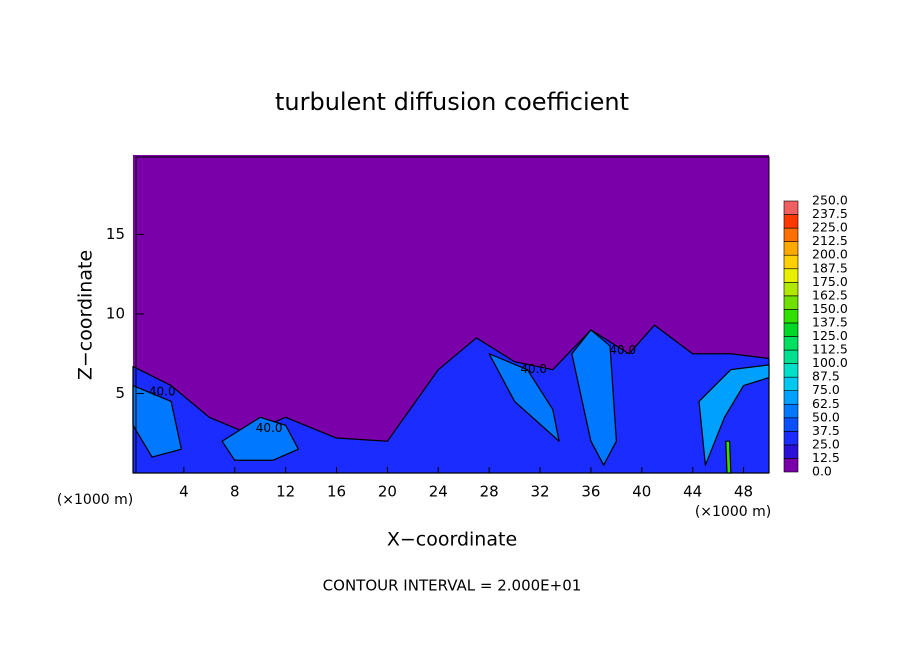 This screenshot has height=658, width=904. Describe the element at coordinates (539, 492) in the screenshot. I see `x-tick-label: 32` at that location.